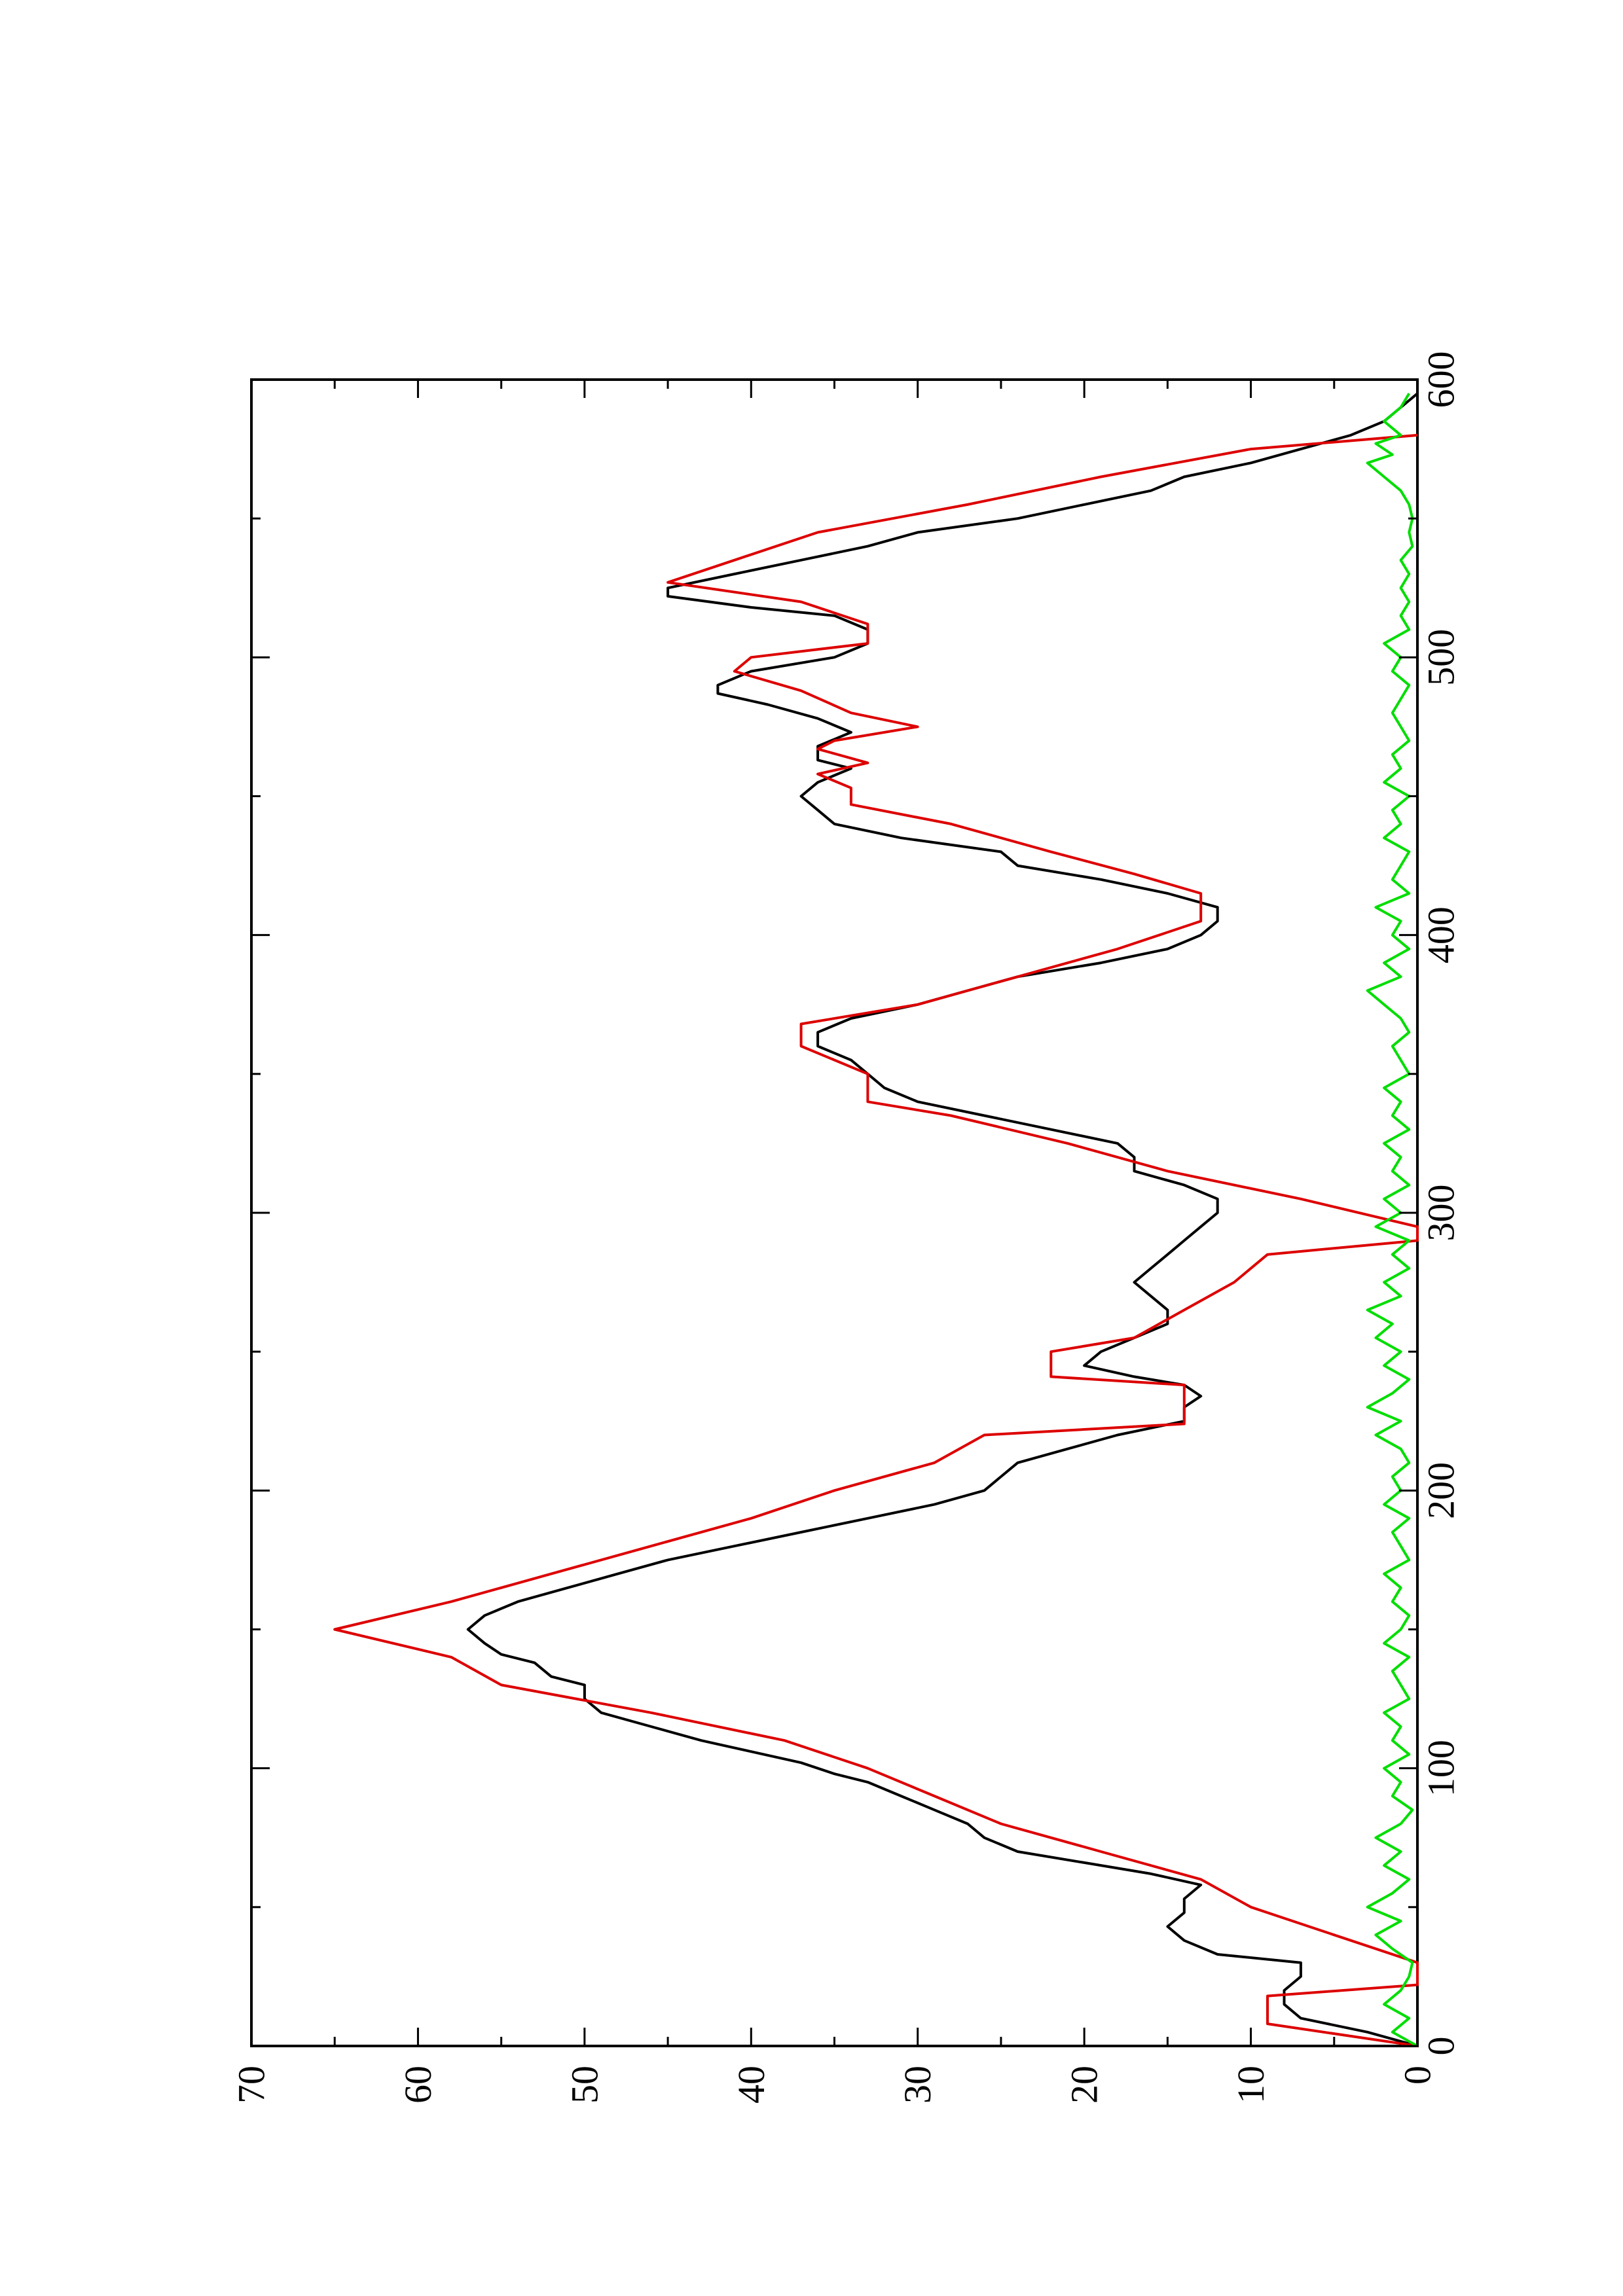 This screenshot has height=2296, width=1623. I want to click on y-tick-label: 30, so click(917, 2085).